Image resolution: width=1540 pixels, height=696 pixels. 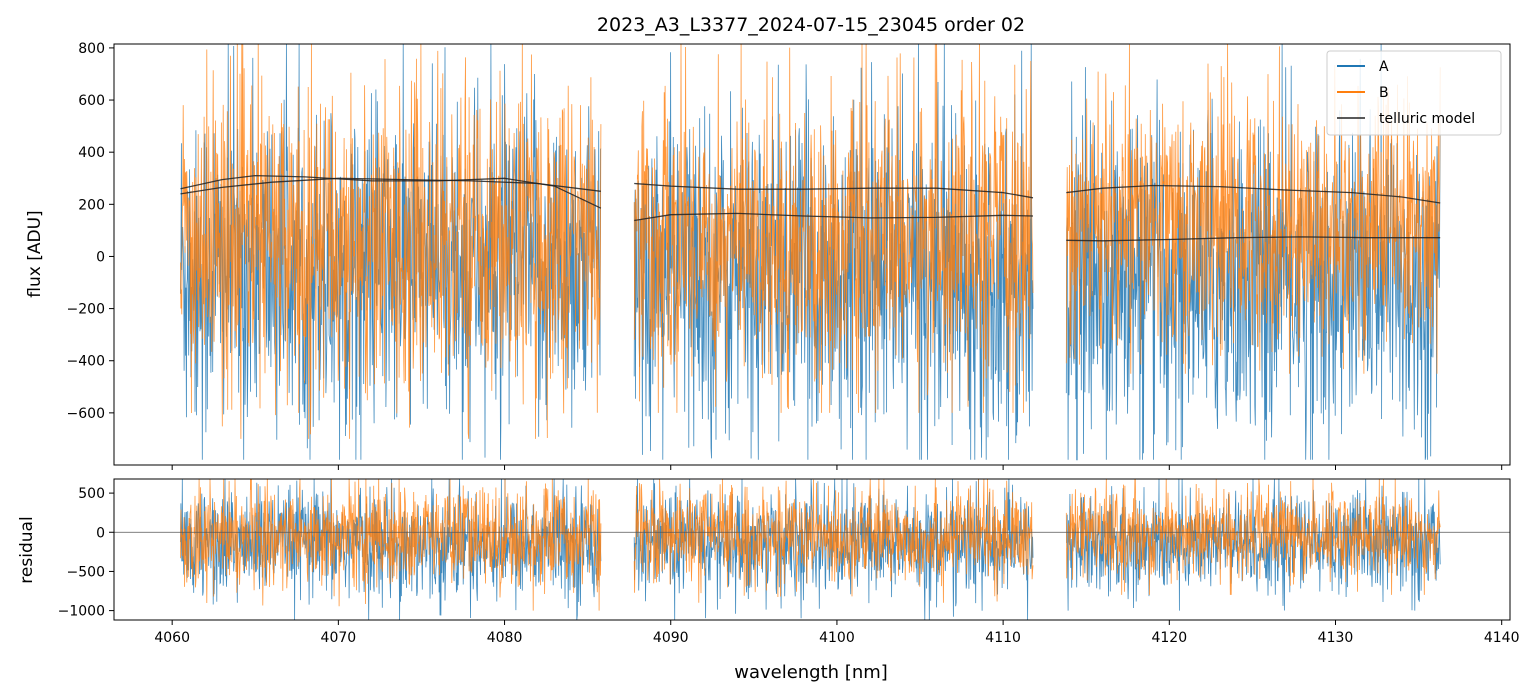 What do you see at coordinates (81, 612) in the screenshot?
I see `y-tick-label: −1000` at bounding box center [81, 612].